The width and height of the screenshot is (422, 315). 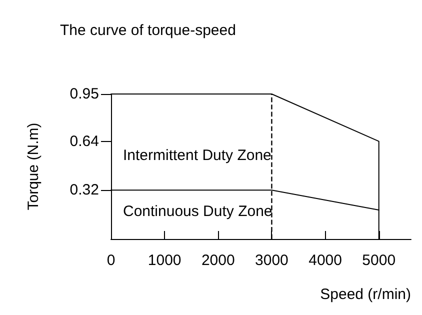 What do you see at coordinates (33, 166) in the screenshot?
I see `y-axis-title: Torque (N.m)` at bounding box center [33, 166].